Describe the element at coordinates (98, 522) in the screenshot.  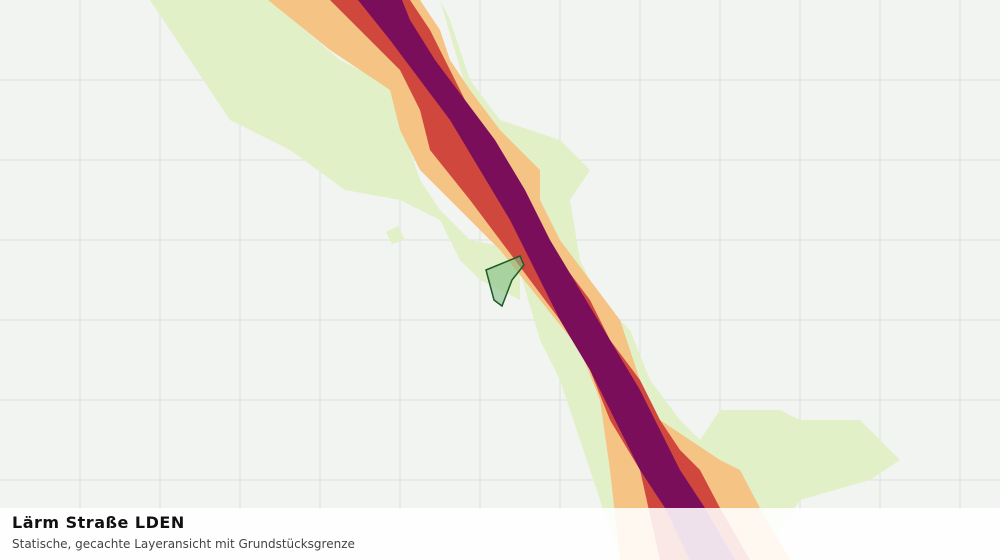
I see `map-title: Lärm Straße LDEN` at that location.